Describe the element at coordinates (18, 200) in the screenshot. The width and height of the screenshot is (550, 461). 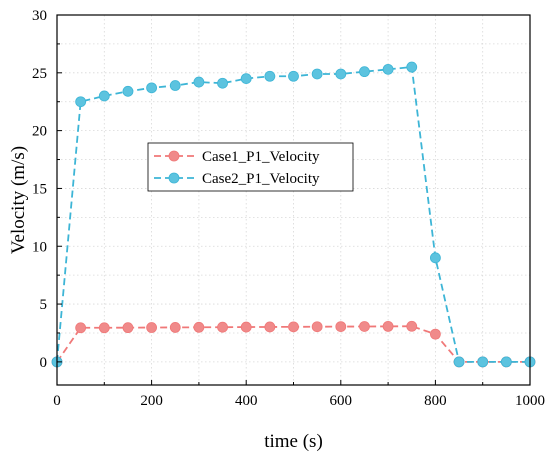
I see `y-axis-title: Velocity (m/s)` at that location.